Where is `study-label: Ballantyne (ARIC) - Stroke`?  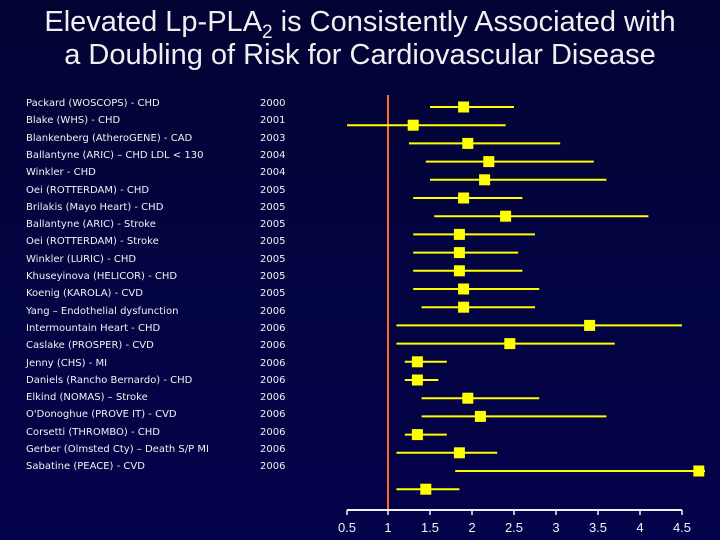 study-label: Ballantyne (ARIC) - Stroke is located at coordinates (91, 225).